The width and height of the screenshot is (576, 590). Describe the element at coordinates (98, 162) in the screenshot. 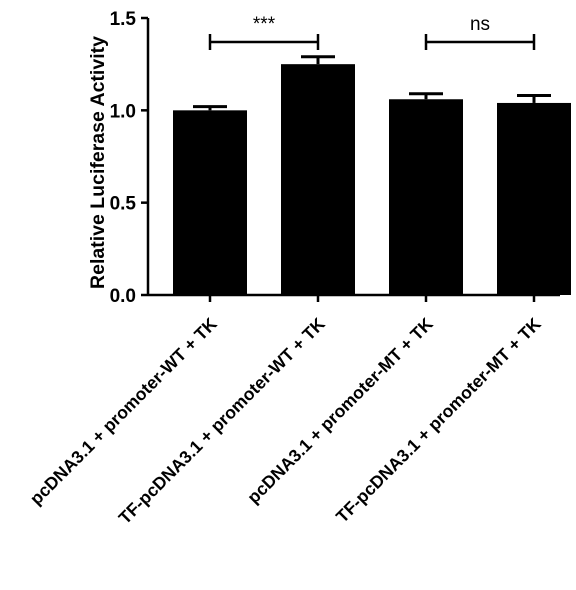

I see `y-axis-title: Relative Luciferase Activity` at that location.